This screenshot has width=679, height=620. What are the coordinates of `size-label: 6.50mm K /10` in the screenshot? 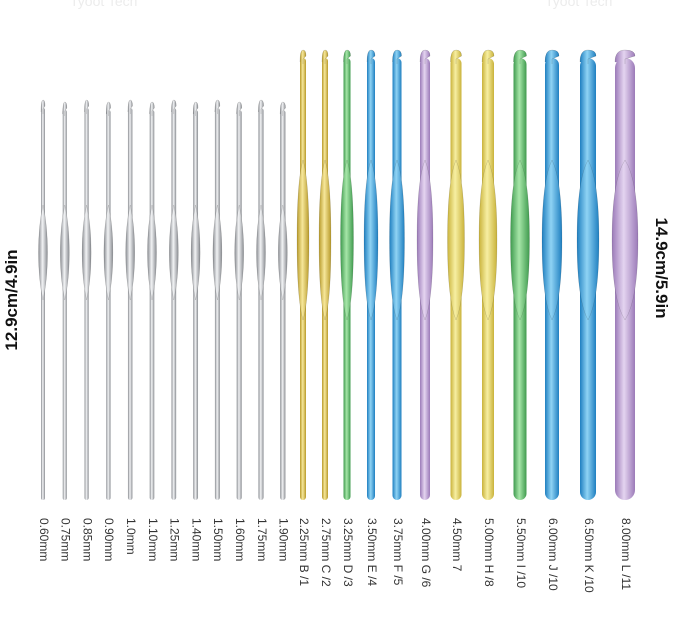 It's located at (589, 555).